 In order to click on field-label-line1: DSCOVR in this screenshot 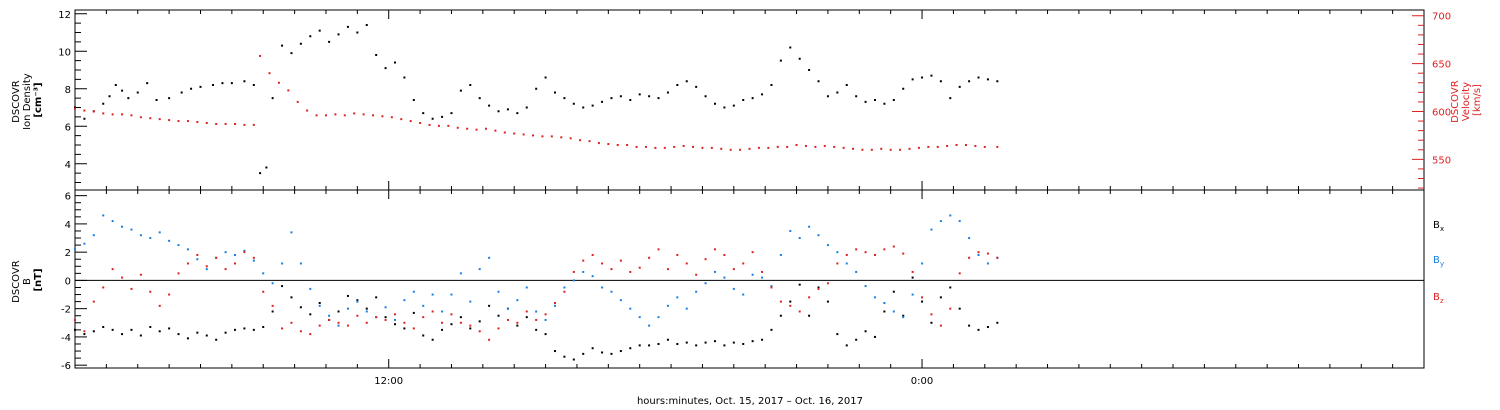, I will do `click(16, 281)`.